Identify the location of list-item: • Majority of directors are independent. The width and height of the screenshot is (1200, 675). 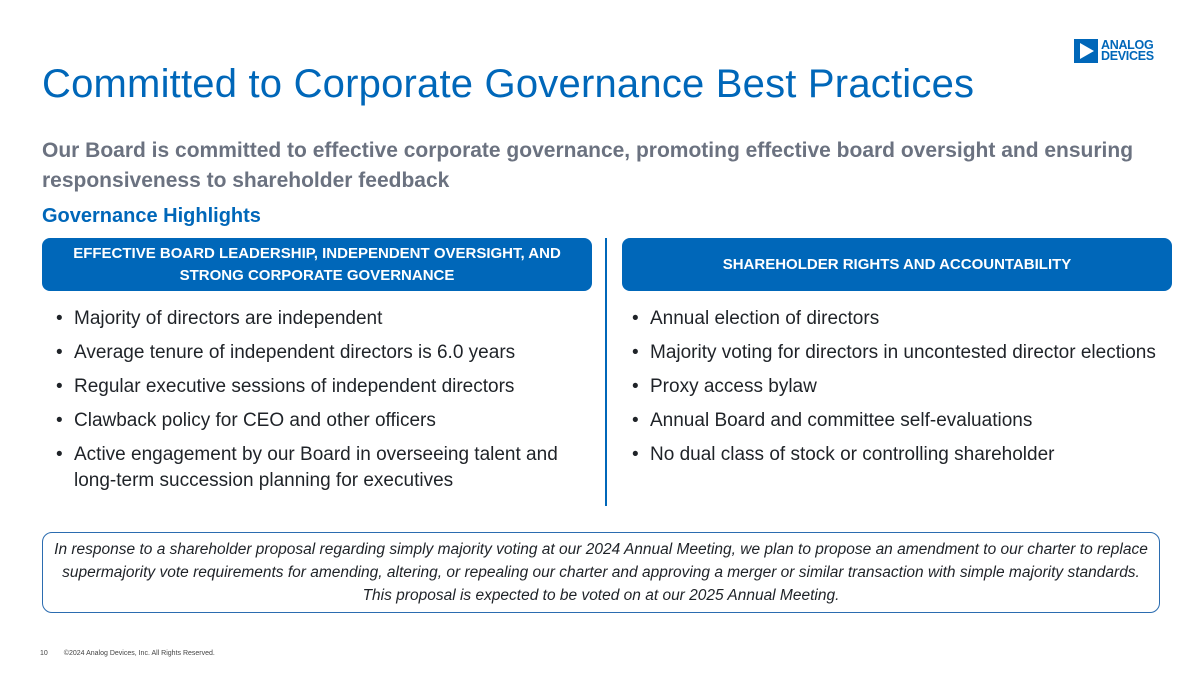
(321, 319).